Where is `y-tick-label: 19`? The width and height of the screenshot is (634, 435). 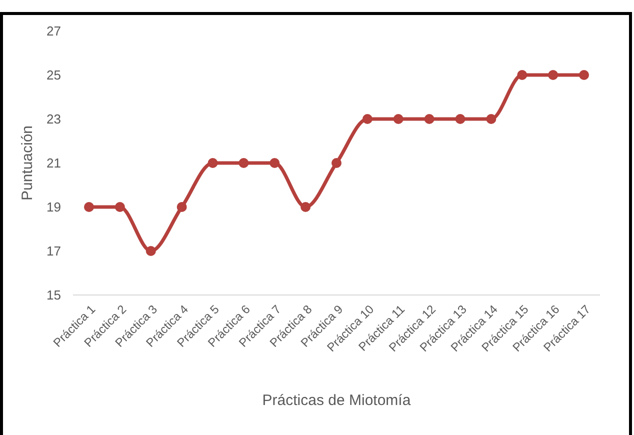 y-tick-label: 19 is located at coordinates (53, 207).